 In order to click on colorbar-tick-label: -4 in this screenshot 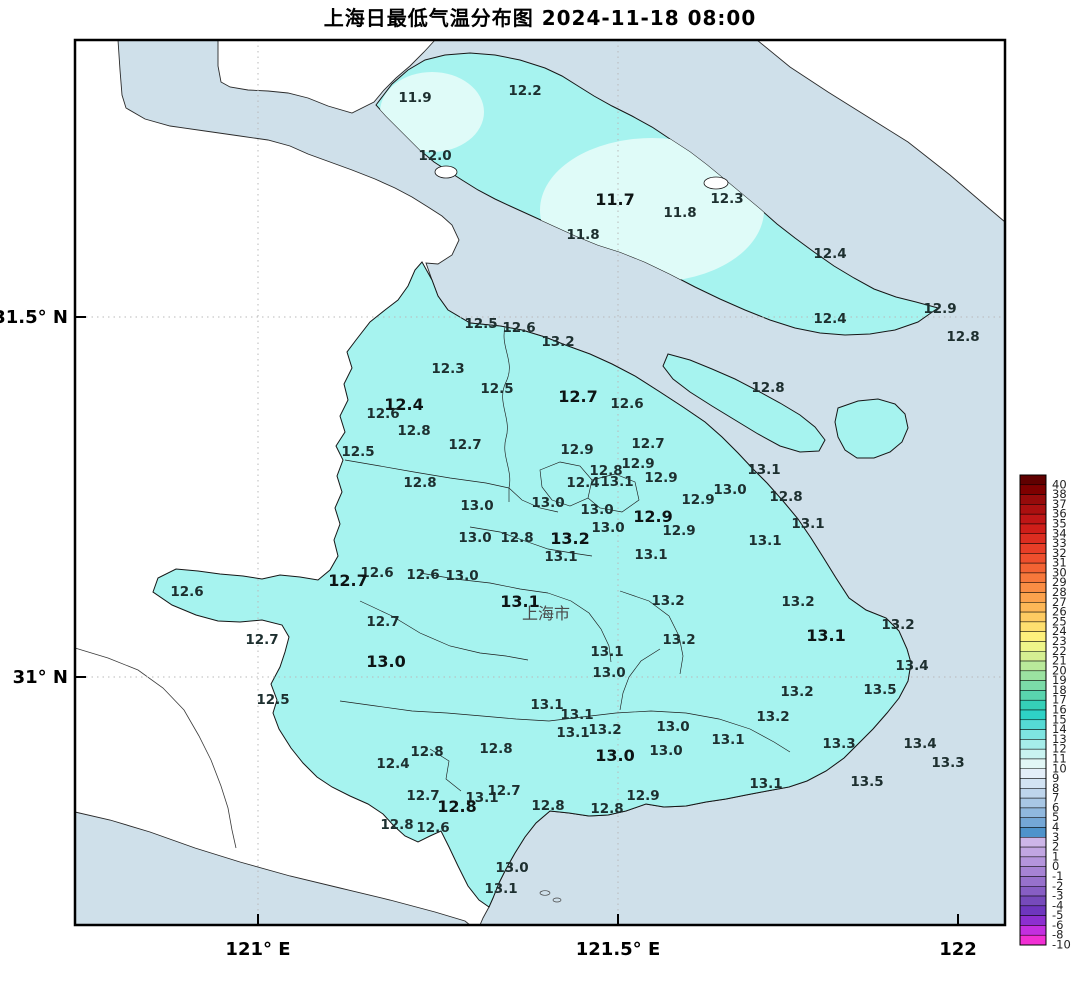, I will do `click(1057, 905)`.